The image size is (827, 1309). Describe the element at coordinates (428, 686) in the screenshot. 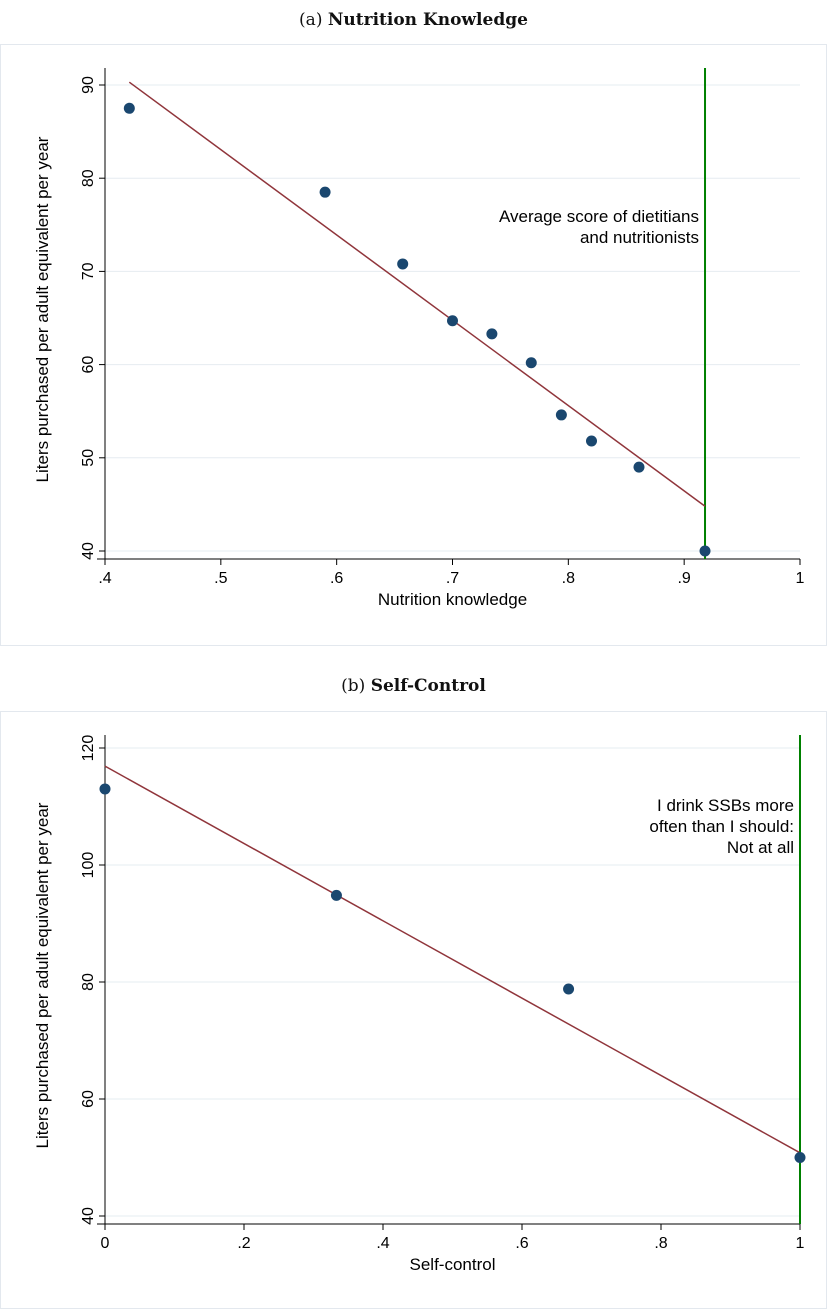

I see `panel-b-title-text: Self-Control` at that location.